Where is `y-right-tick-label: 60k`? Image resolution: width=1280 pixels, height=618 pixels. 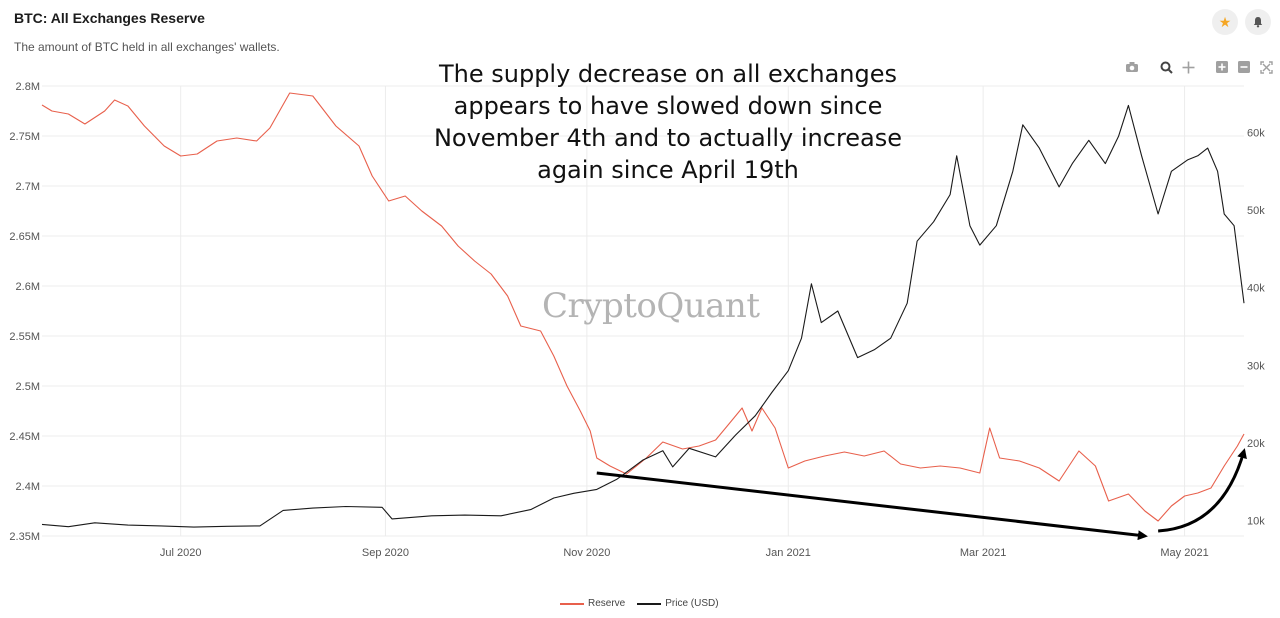
y-right-tick-label: 60k is located at coordinates (1256, 134).